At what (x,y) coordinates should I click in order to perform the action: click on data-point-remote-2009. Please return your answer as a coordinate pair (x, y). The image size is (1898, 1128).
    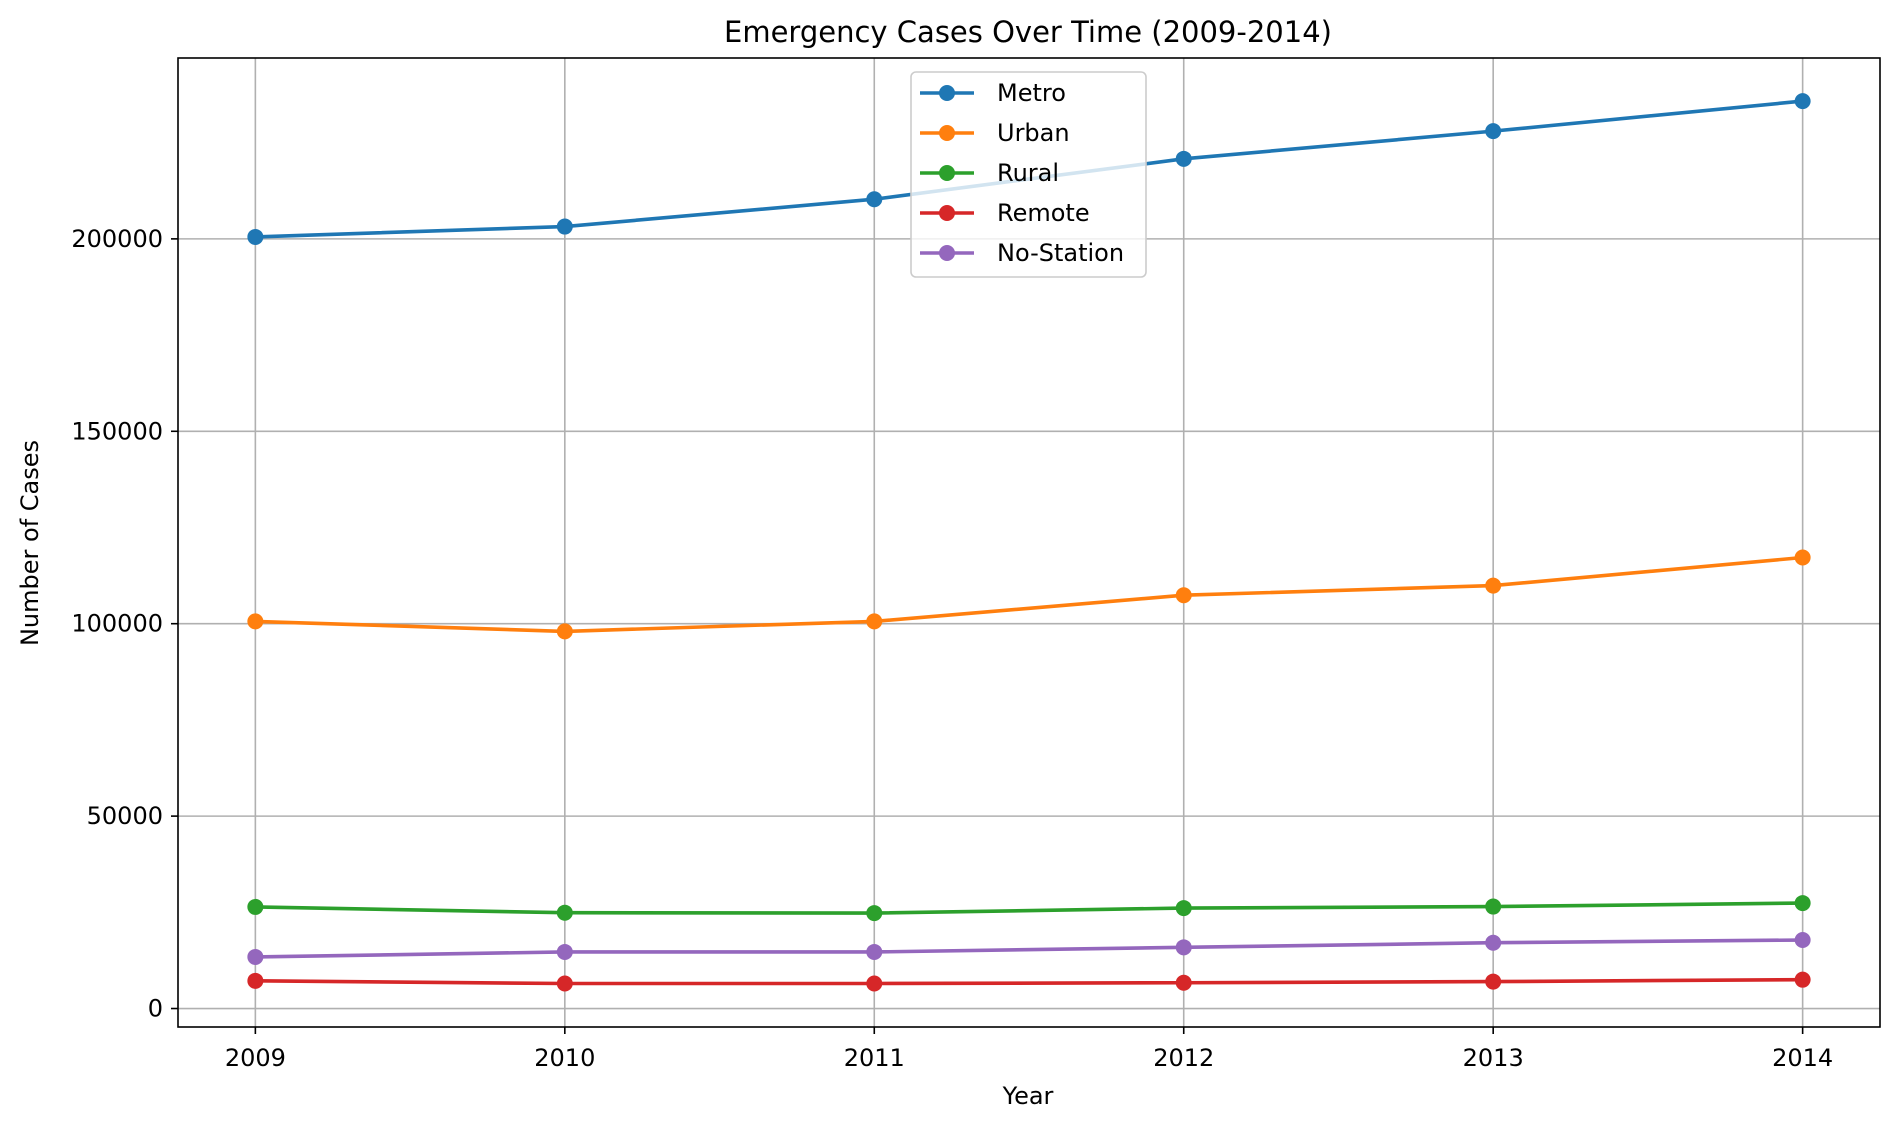
    Looking at the image, I should click on (255, 980).